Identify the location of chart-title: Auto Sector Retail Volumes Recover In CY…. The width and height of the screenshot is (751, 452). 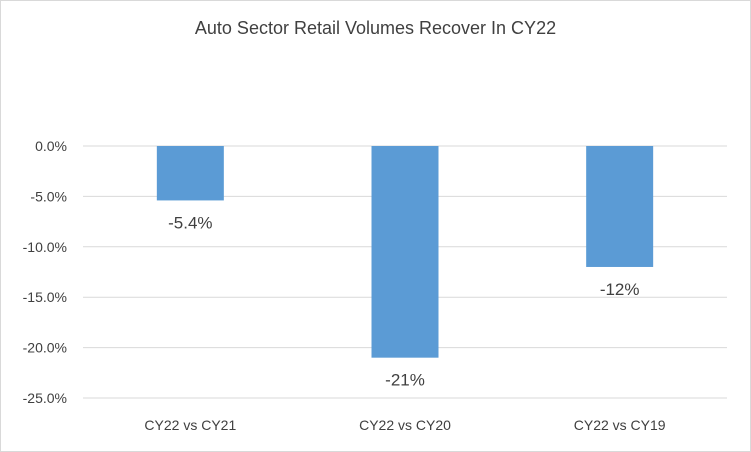
(375, 28).